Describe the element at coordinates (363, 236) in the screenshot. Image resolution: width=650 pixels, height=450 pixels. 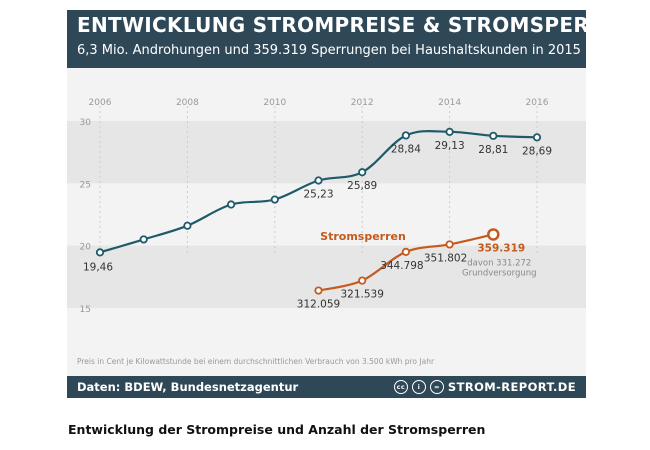
I see `sperren-series-label: Stromsperren` at that location.